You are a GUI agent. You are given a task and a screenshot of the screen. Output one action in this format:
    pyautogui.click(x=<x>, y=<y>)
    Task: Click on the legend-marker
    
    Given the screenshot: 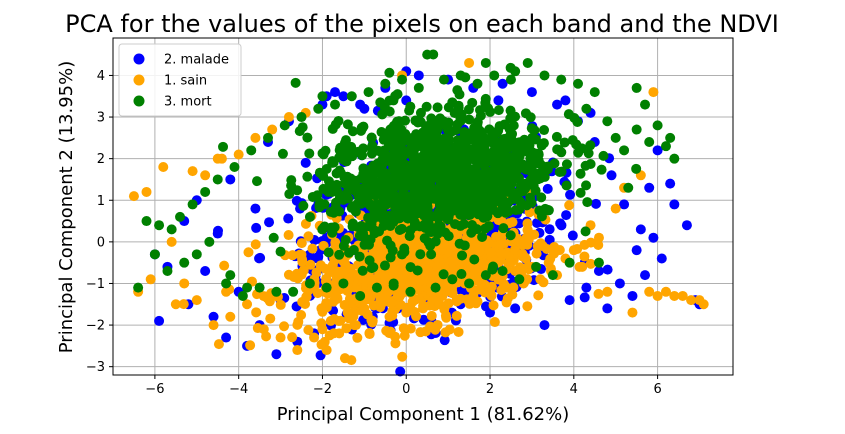 What is the action you would take?
    pyautogui.click(x=139, y=101)
    